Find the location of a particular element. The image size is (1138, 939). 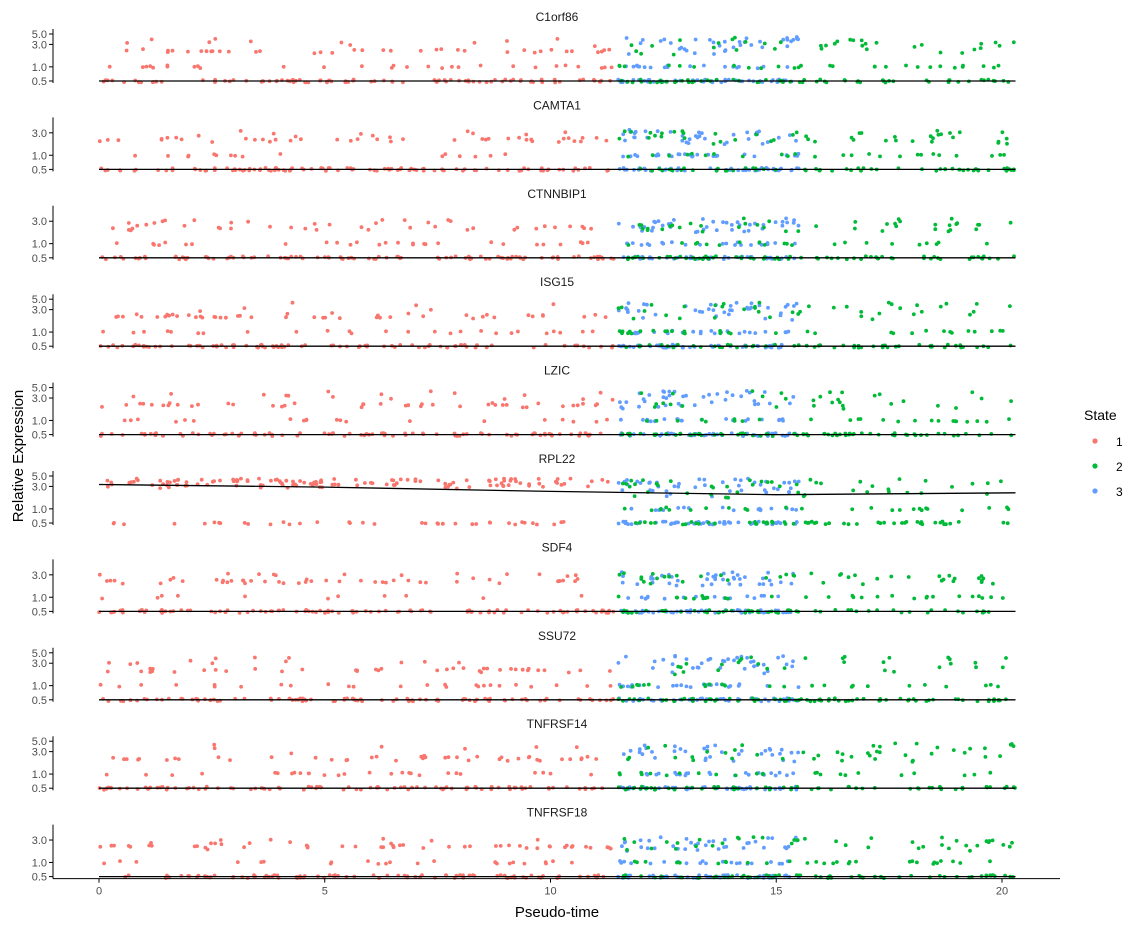

y-tick-label: 1.0 is located at coordinates (39, 156).